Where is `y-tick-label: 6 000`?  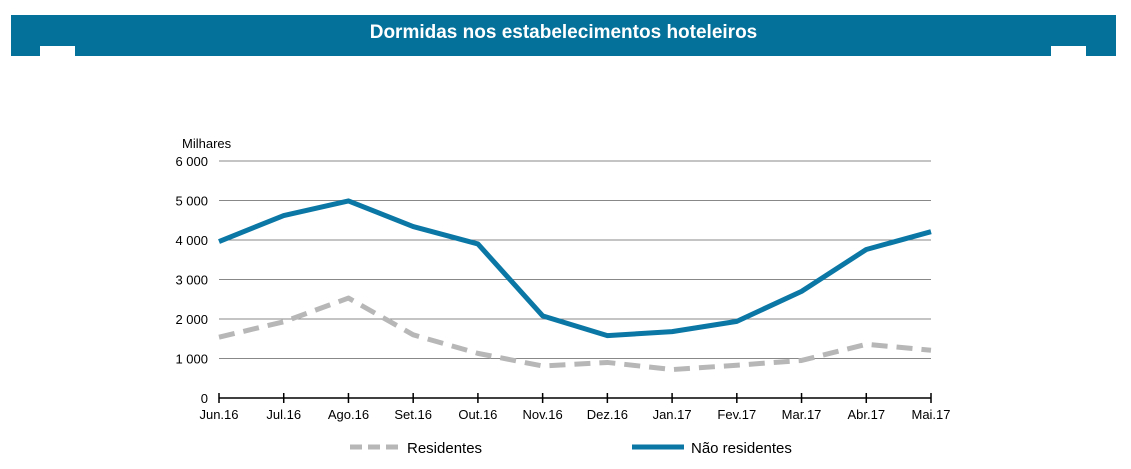 y-tick-label: 6 000 is located at coordinates (191, 161).